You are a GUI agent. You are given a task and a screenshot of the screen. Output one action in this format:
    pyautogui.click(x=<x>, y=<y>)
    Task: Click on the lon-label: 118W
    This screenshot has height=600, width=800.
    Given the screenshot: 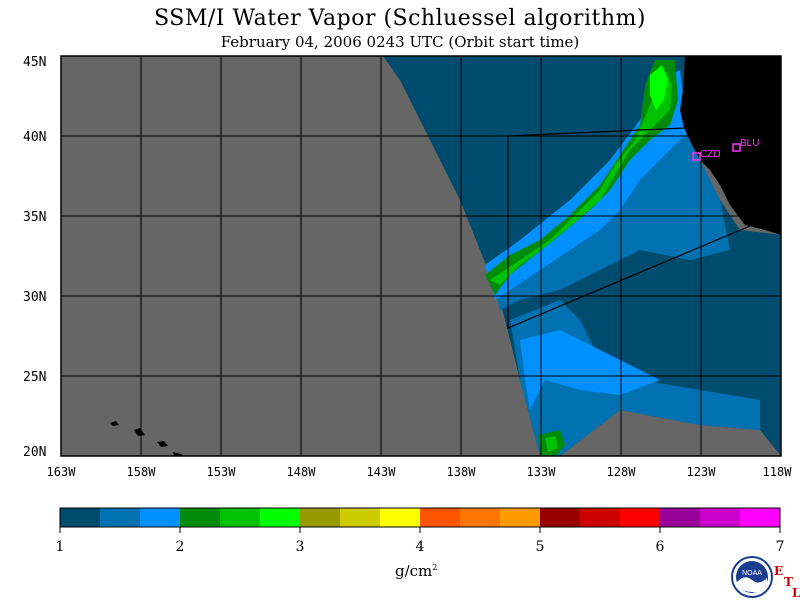 What is the action you would take?
    pyautogui.click(x=778, y=472)
    